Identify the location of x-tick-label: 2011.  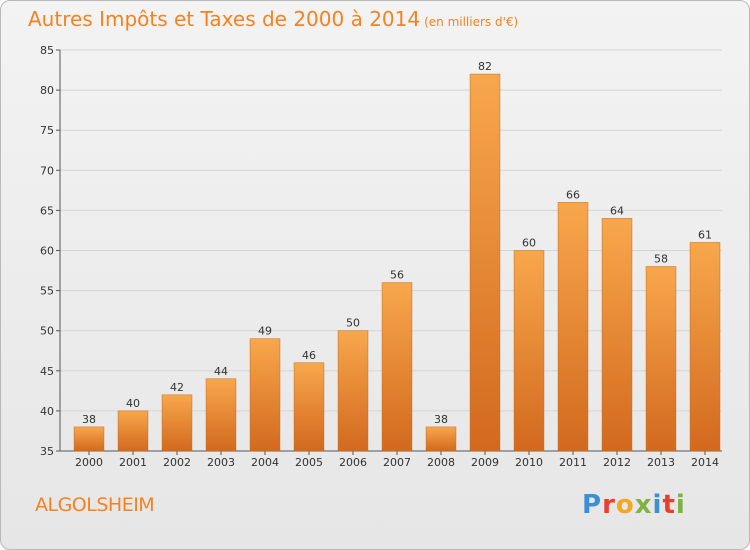
(573, 462).